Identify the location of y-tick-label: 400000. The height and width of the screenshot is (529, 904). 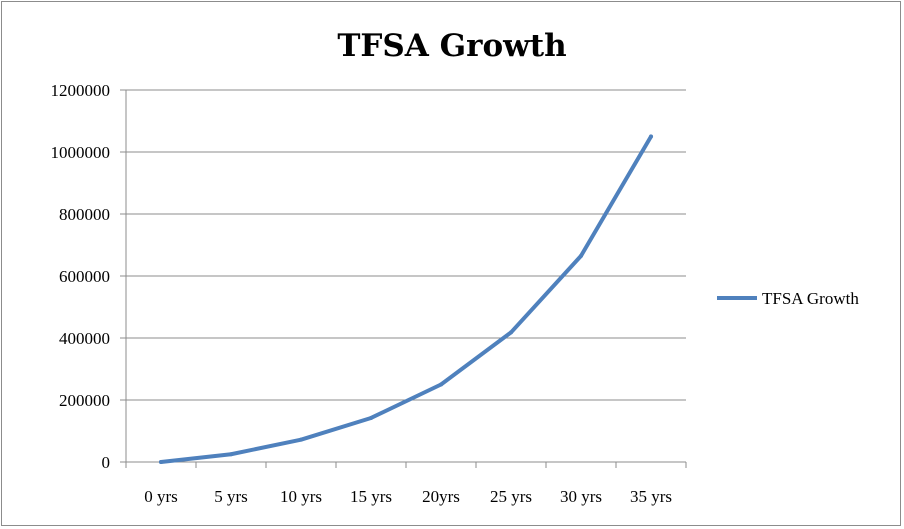
(84, 338).